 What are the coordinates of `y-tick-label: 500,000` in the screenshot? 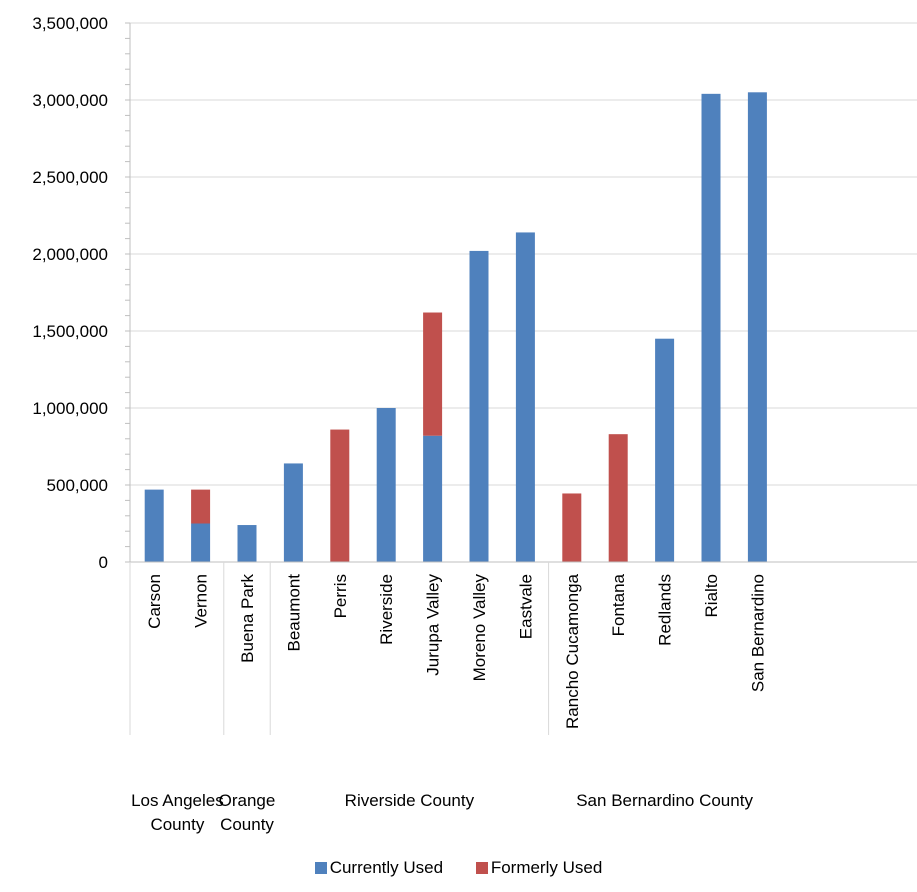 It's located at (77, 485).